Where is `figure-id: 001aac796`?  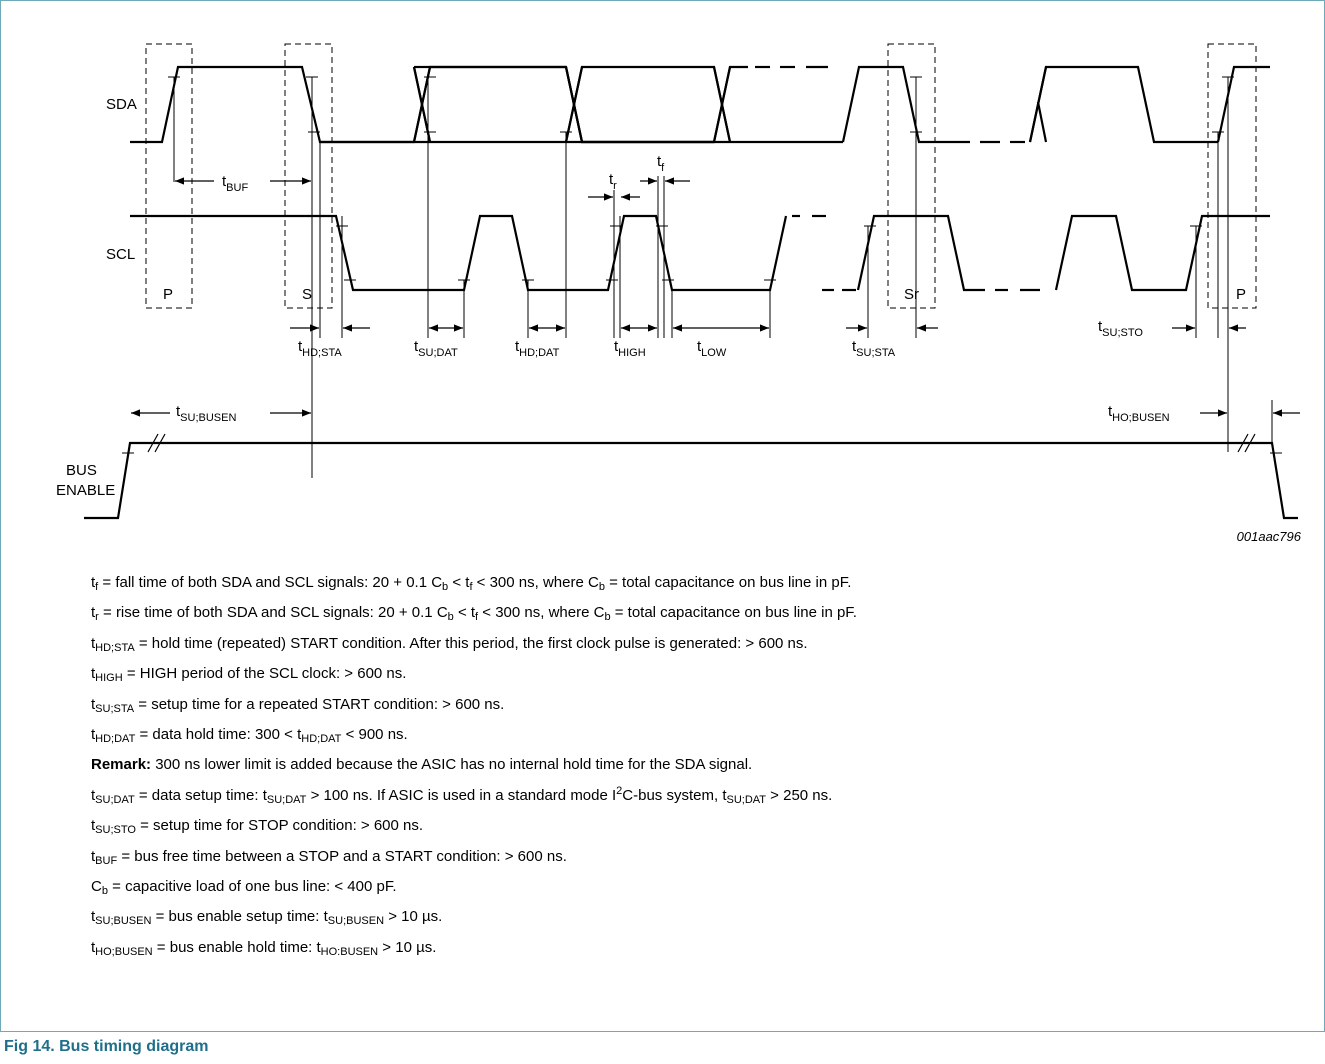
figure-id: 001aac796 is located at coordinates (1269, 536).